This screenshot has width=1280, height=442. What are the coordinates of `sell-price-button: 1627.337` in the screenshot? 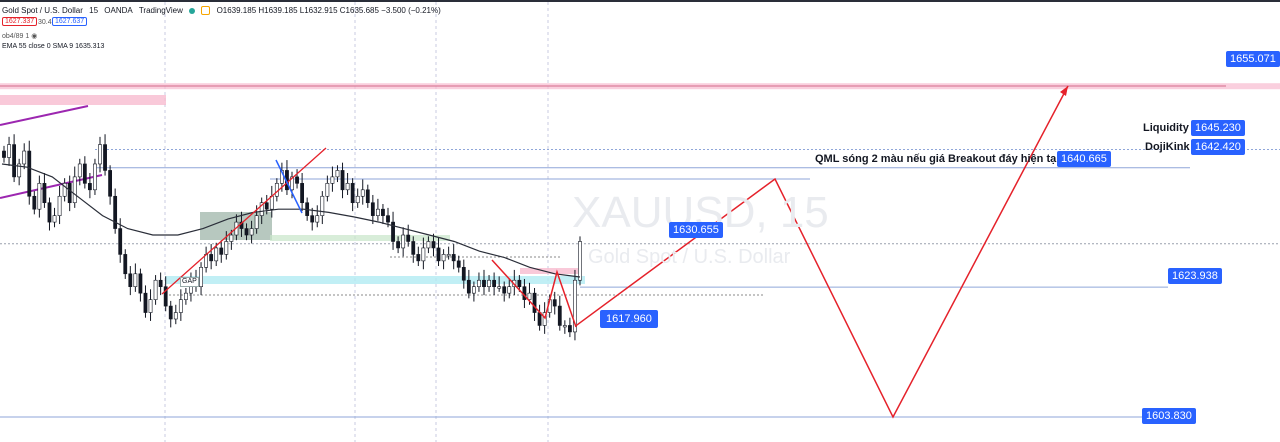 It's located at (20, 21).